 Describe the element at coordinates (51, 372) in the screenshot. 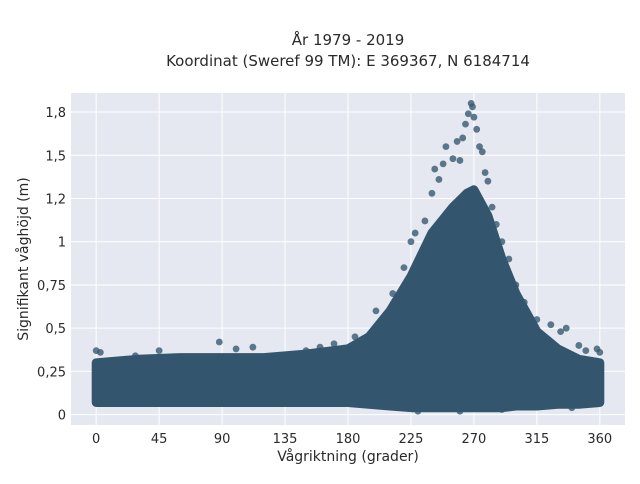

I see `y-tick-label: 0,25` at that location.